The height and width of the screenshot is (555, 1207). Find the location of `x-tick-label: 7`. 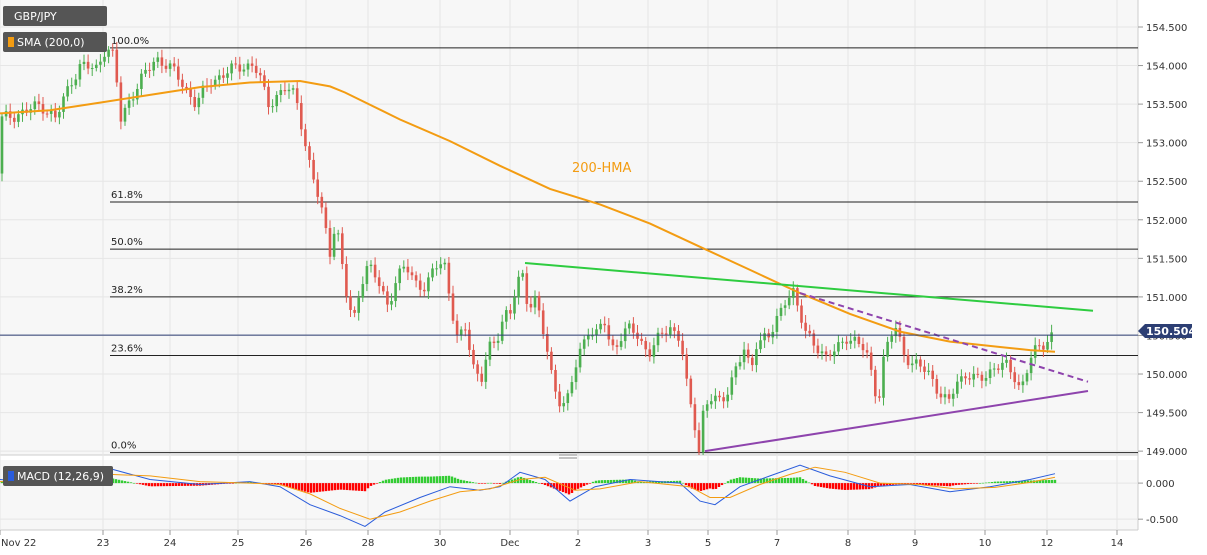

x-tick-label: 7 is located at coordinates (777, 543).